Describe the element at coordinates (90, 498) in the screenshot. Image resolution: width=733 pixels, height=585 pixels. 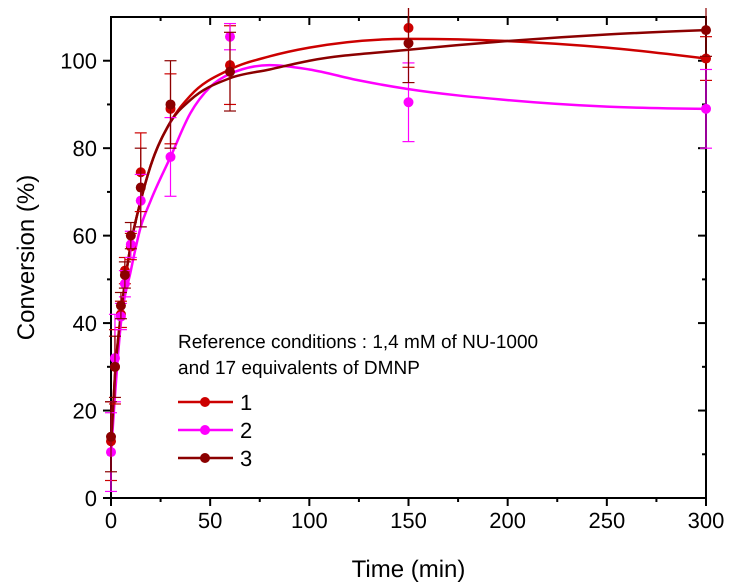
I see `y-tick-label: 0` at that location.